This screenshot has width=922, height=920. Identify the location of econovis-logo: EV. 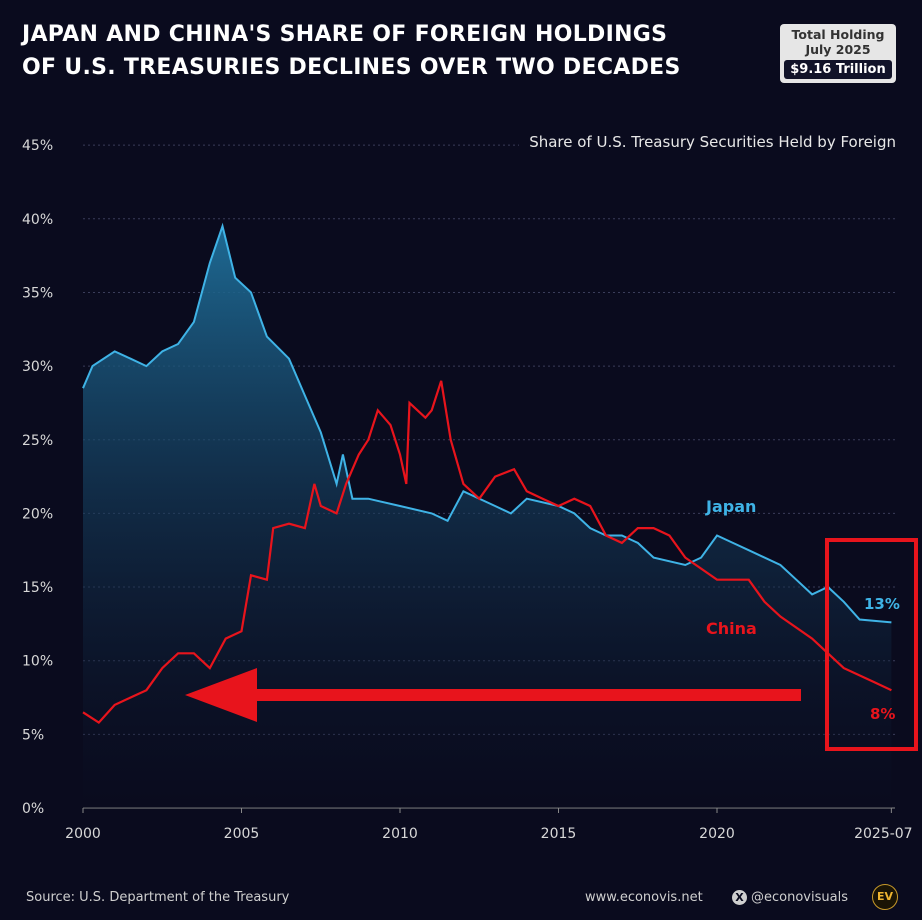
(885, 897).